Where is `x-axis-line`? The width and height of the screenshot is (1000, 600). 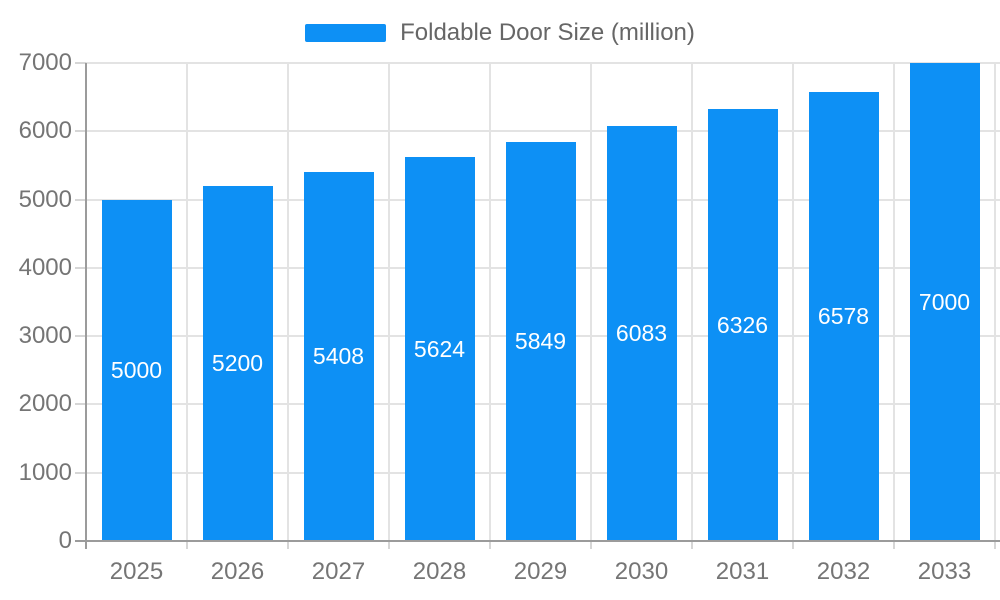 x-axis-line is located at coordinates (537, 541).